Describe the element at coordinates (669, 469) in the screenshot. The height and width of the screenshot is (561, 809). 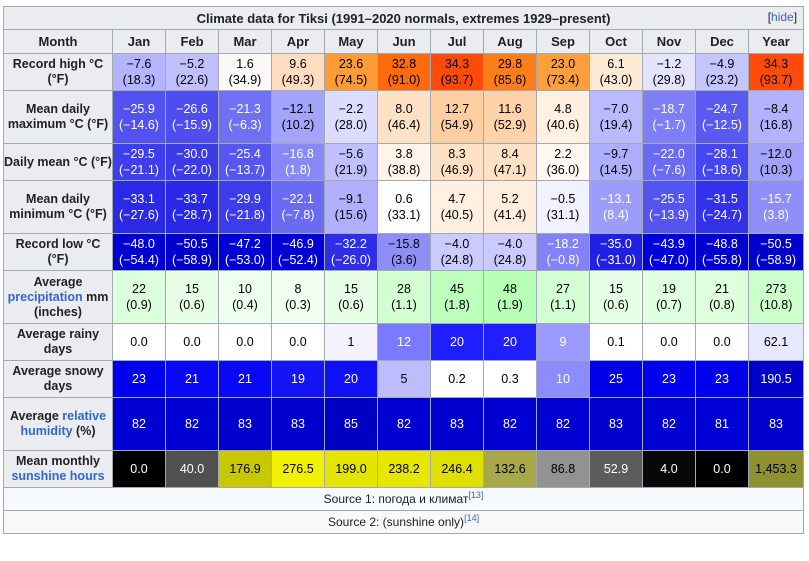
I see `cell-value: 4.0` at that location.